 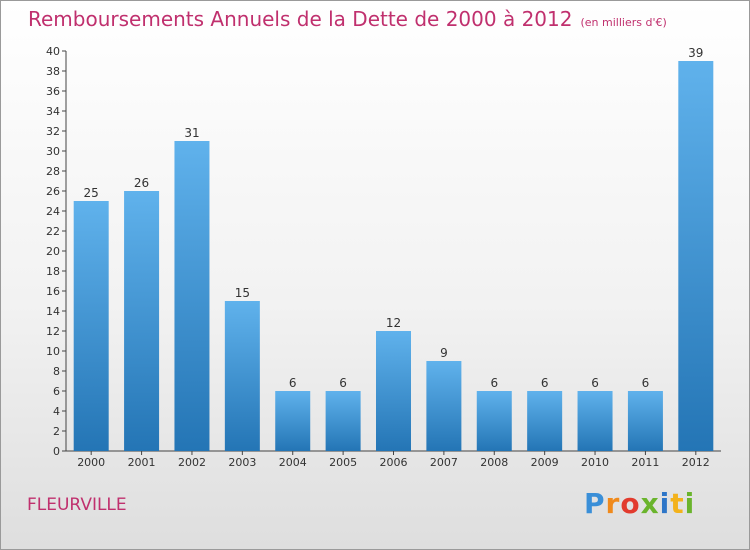 What do you see at coordinates (695, 53) in the screenshot?
I see `bar-value-label: 39` at bounding box center [695, 53].